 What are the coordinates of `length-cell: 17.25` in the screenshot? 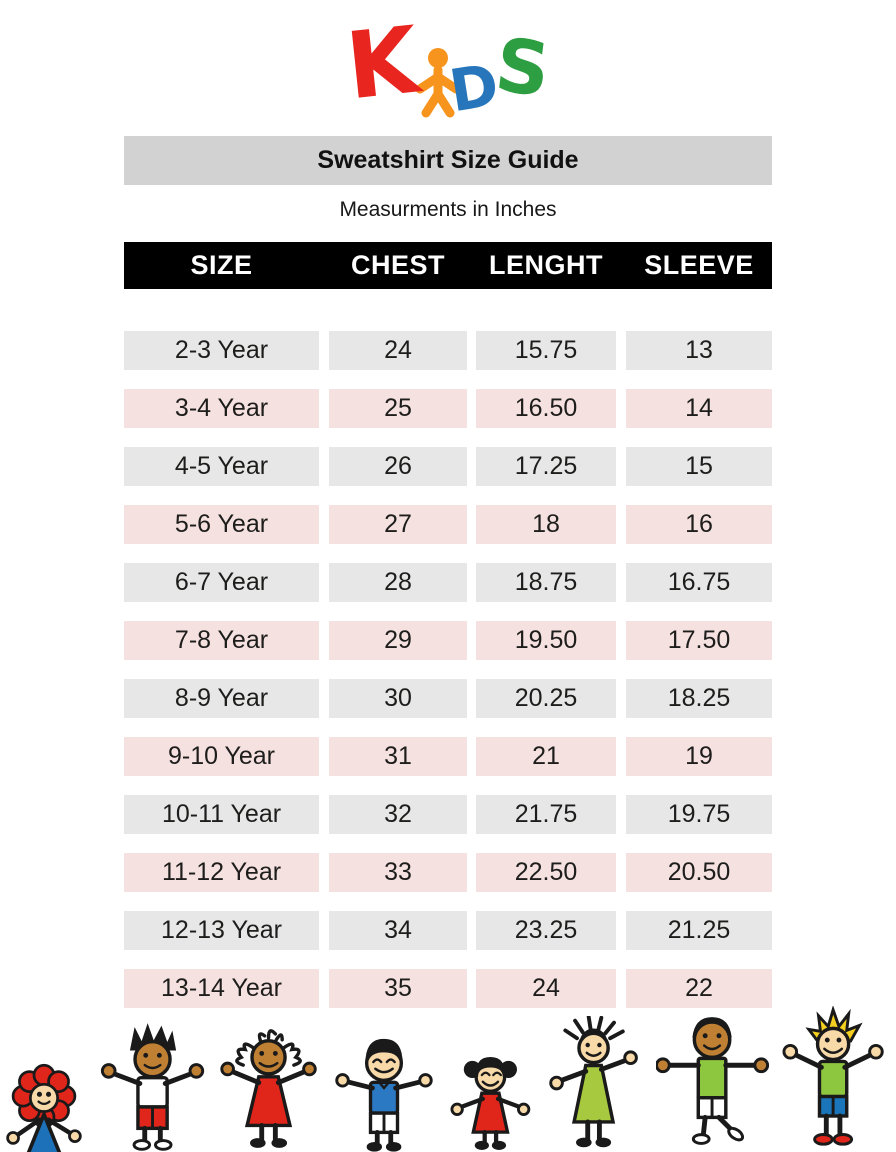 It's located at (546, 466).